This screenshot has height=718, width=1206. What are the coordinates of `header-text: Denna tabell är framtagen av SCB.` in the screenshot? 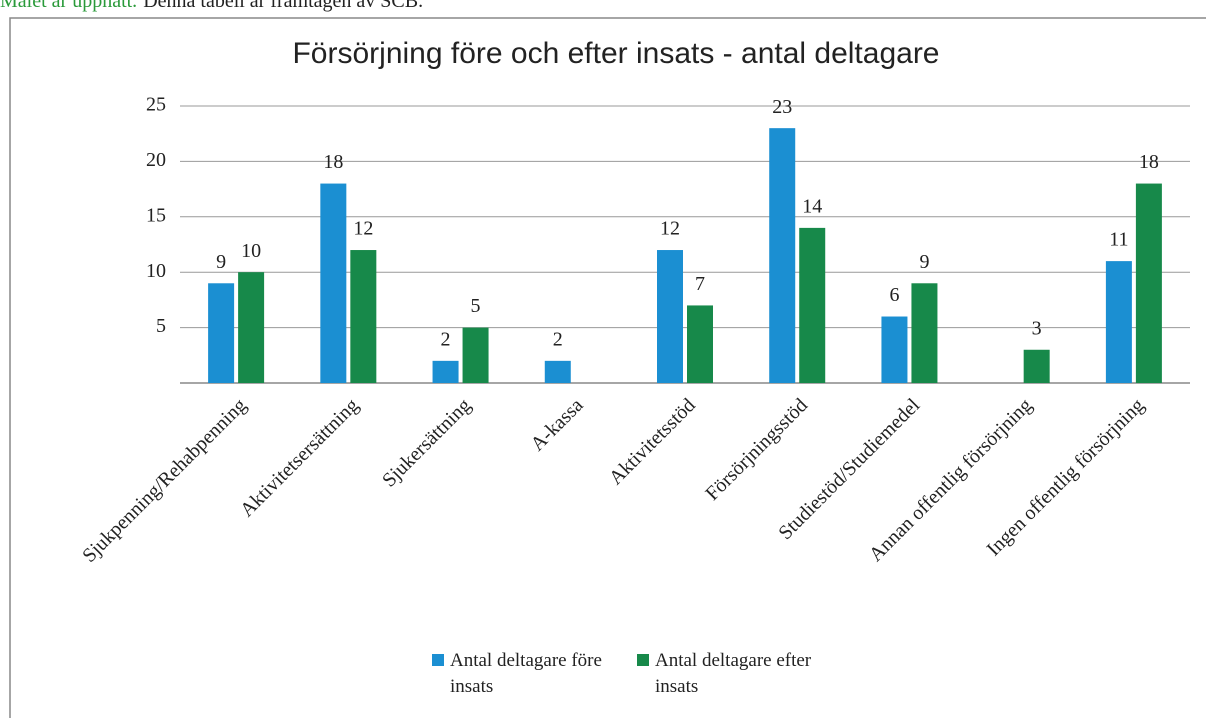 It's located at (283, 6).